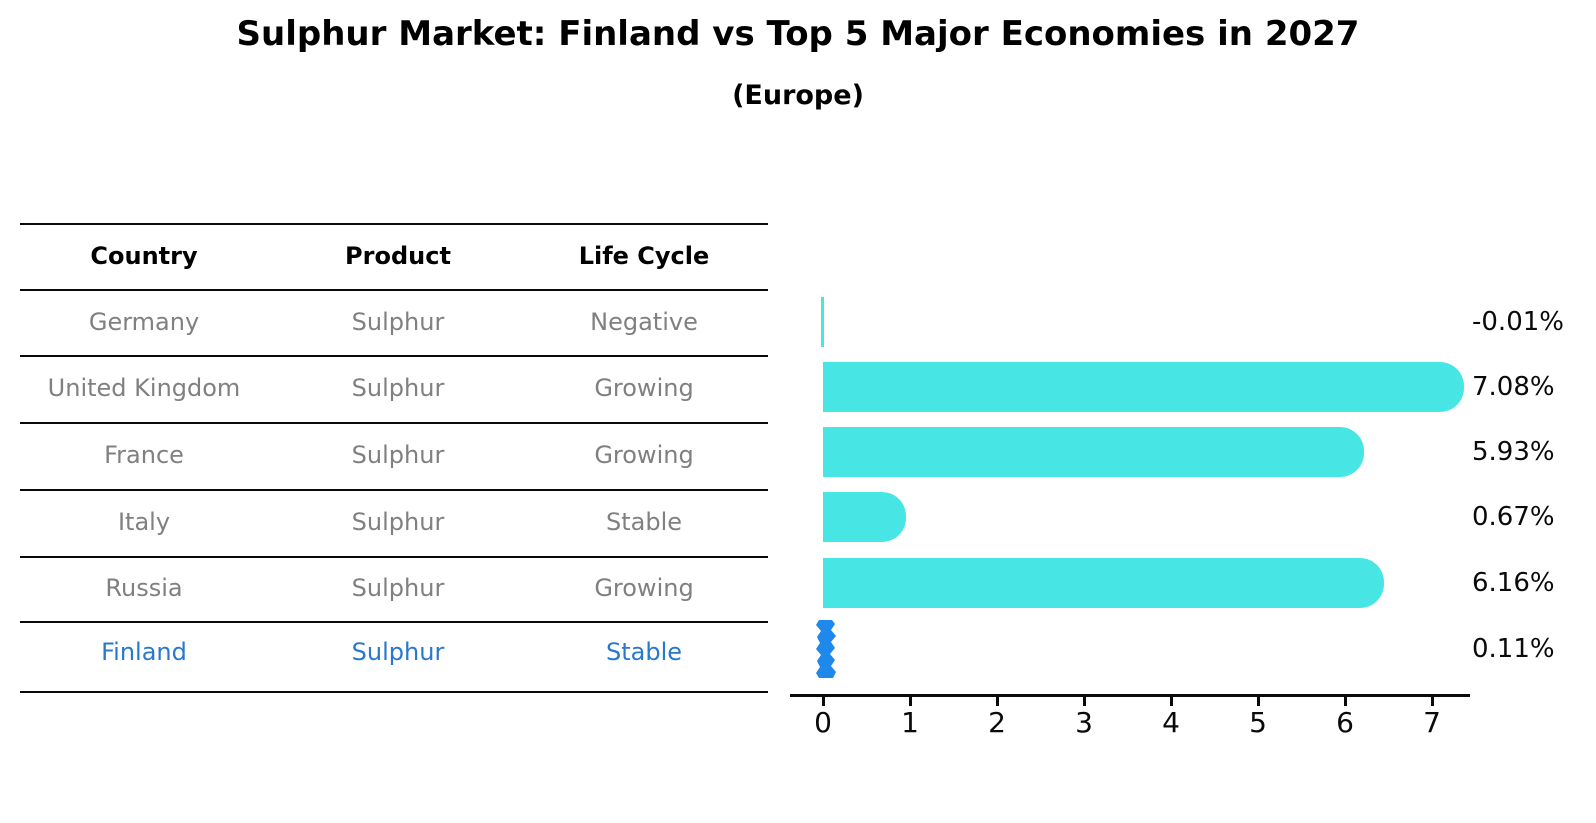 The height and width of the screenshot is (823, 1596). I want to click on table-header-product: Product, so click(398, 256).